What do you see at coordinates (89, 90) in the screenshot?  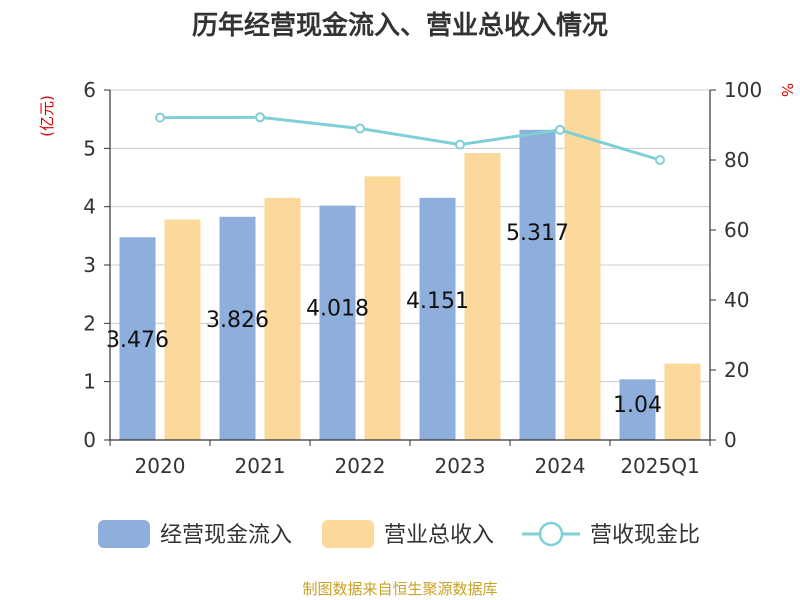 I see `left-tick-label: 6` at bounding box center [89, 90].